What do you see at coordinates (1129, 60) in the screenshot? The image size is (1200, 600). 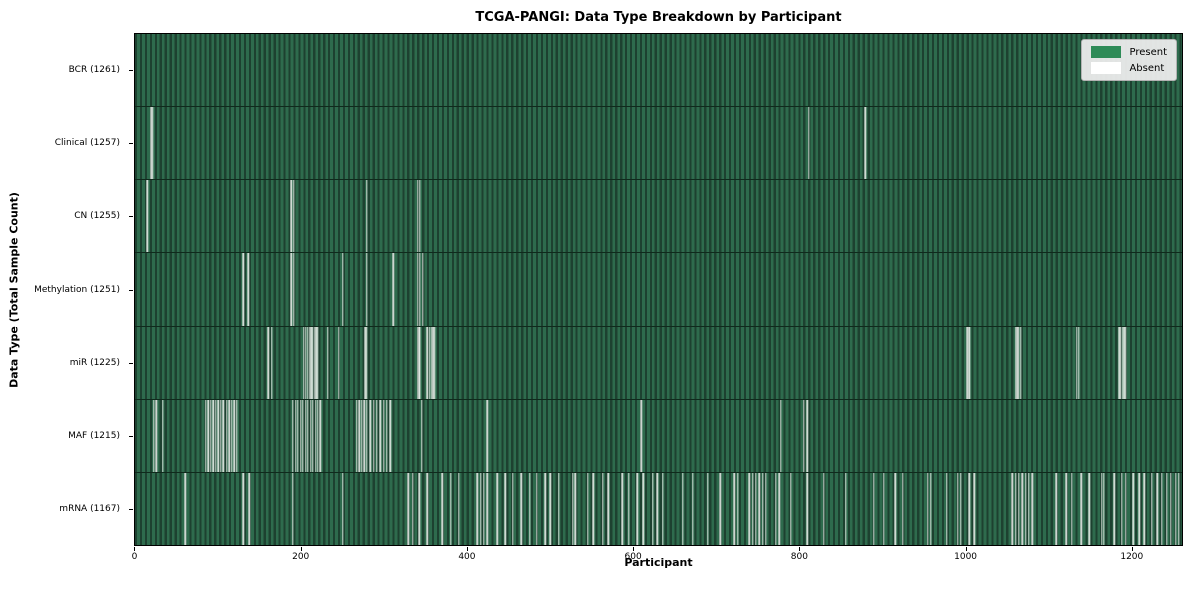 I see `legend: Present Absent` at bounding box center [1129, 60].